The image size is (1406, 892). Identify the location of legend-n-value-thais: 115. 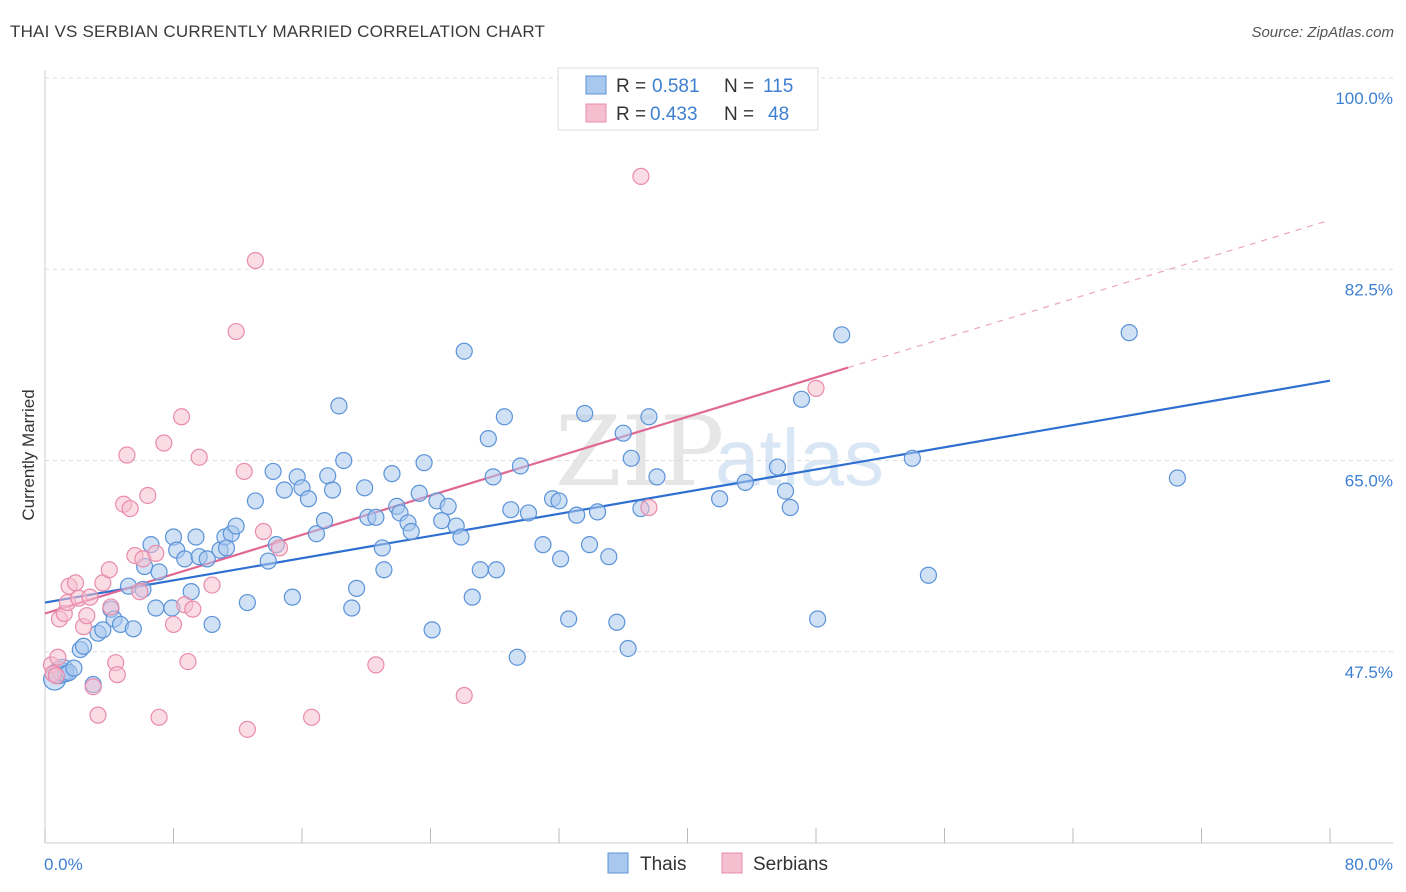
(778, 86).